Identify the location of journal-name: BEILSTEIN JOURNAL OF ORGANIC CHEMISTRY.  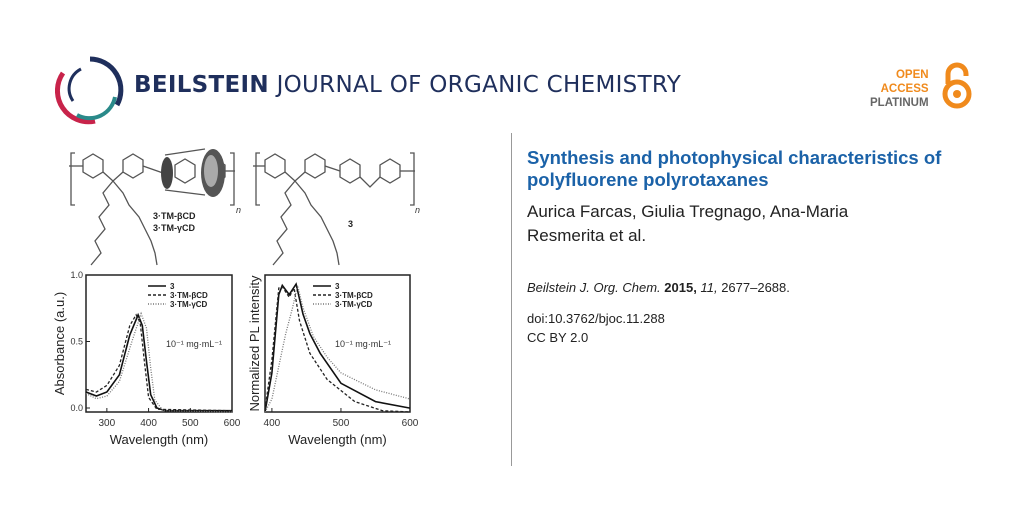
(407, 85).